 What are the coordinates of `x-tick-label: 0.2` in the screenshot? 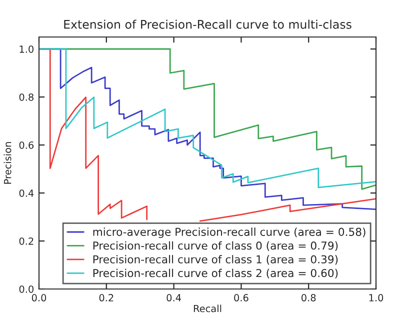 It's located at (106, 298).